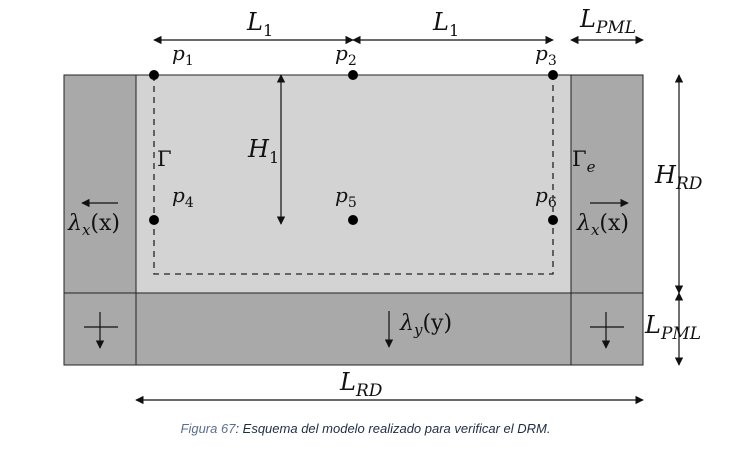 This screenshot has width=731, height=449. What do you see at coordinates (154, 220) in the screenshot?
I see `point-p4` at bounding box center [154, 220].